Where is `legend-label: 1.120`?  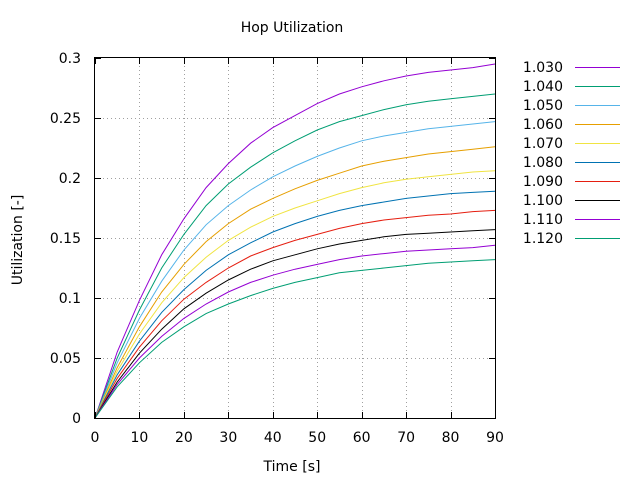
legend-label: 1.120 is located at coordinates (543, 239).